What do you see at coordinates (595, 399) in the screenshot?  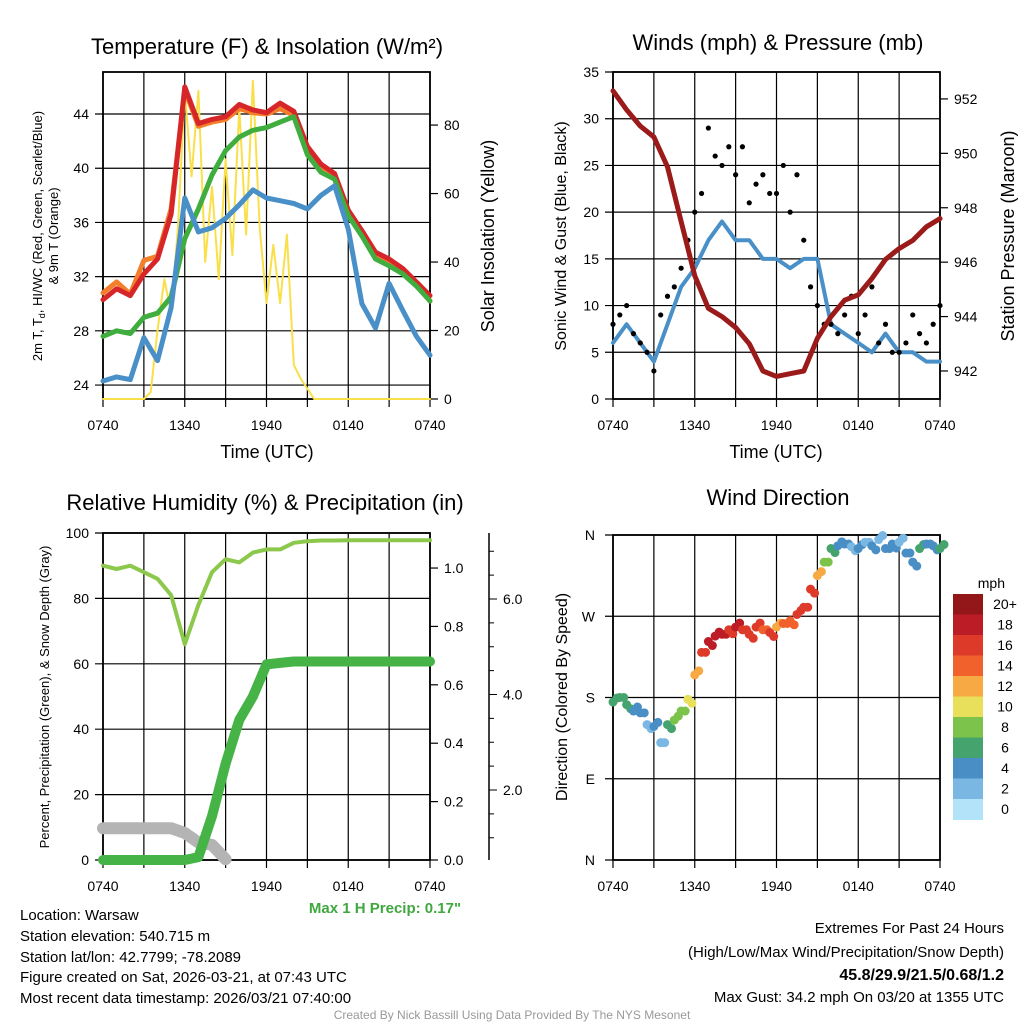 I see `y-tick-label: 0` at bounding box center [595, 399].